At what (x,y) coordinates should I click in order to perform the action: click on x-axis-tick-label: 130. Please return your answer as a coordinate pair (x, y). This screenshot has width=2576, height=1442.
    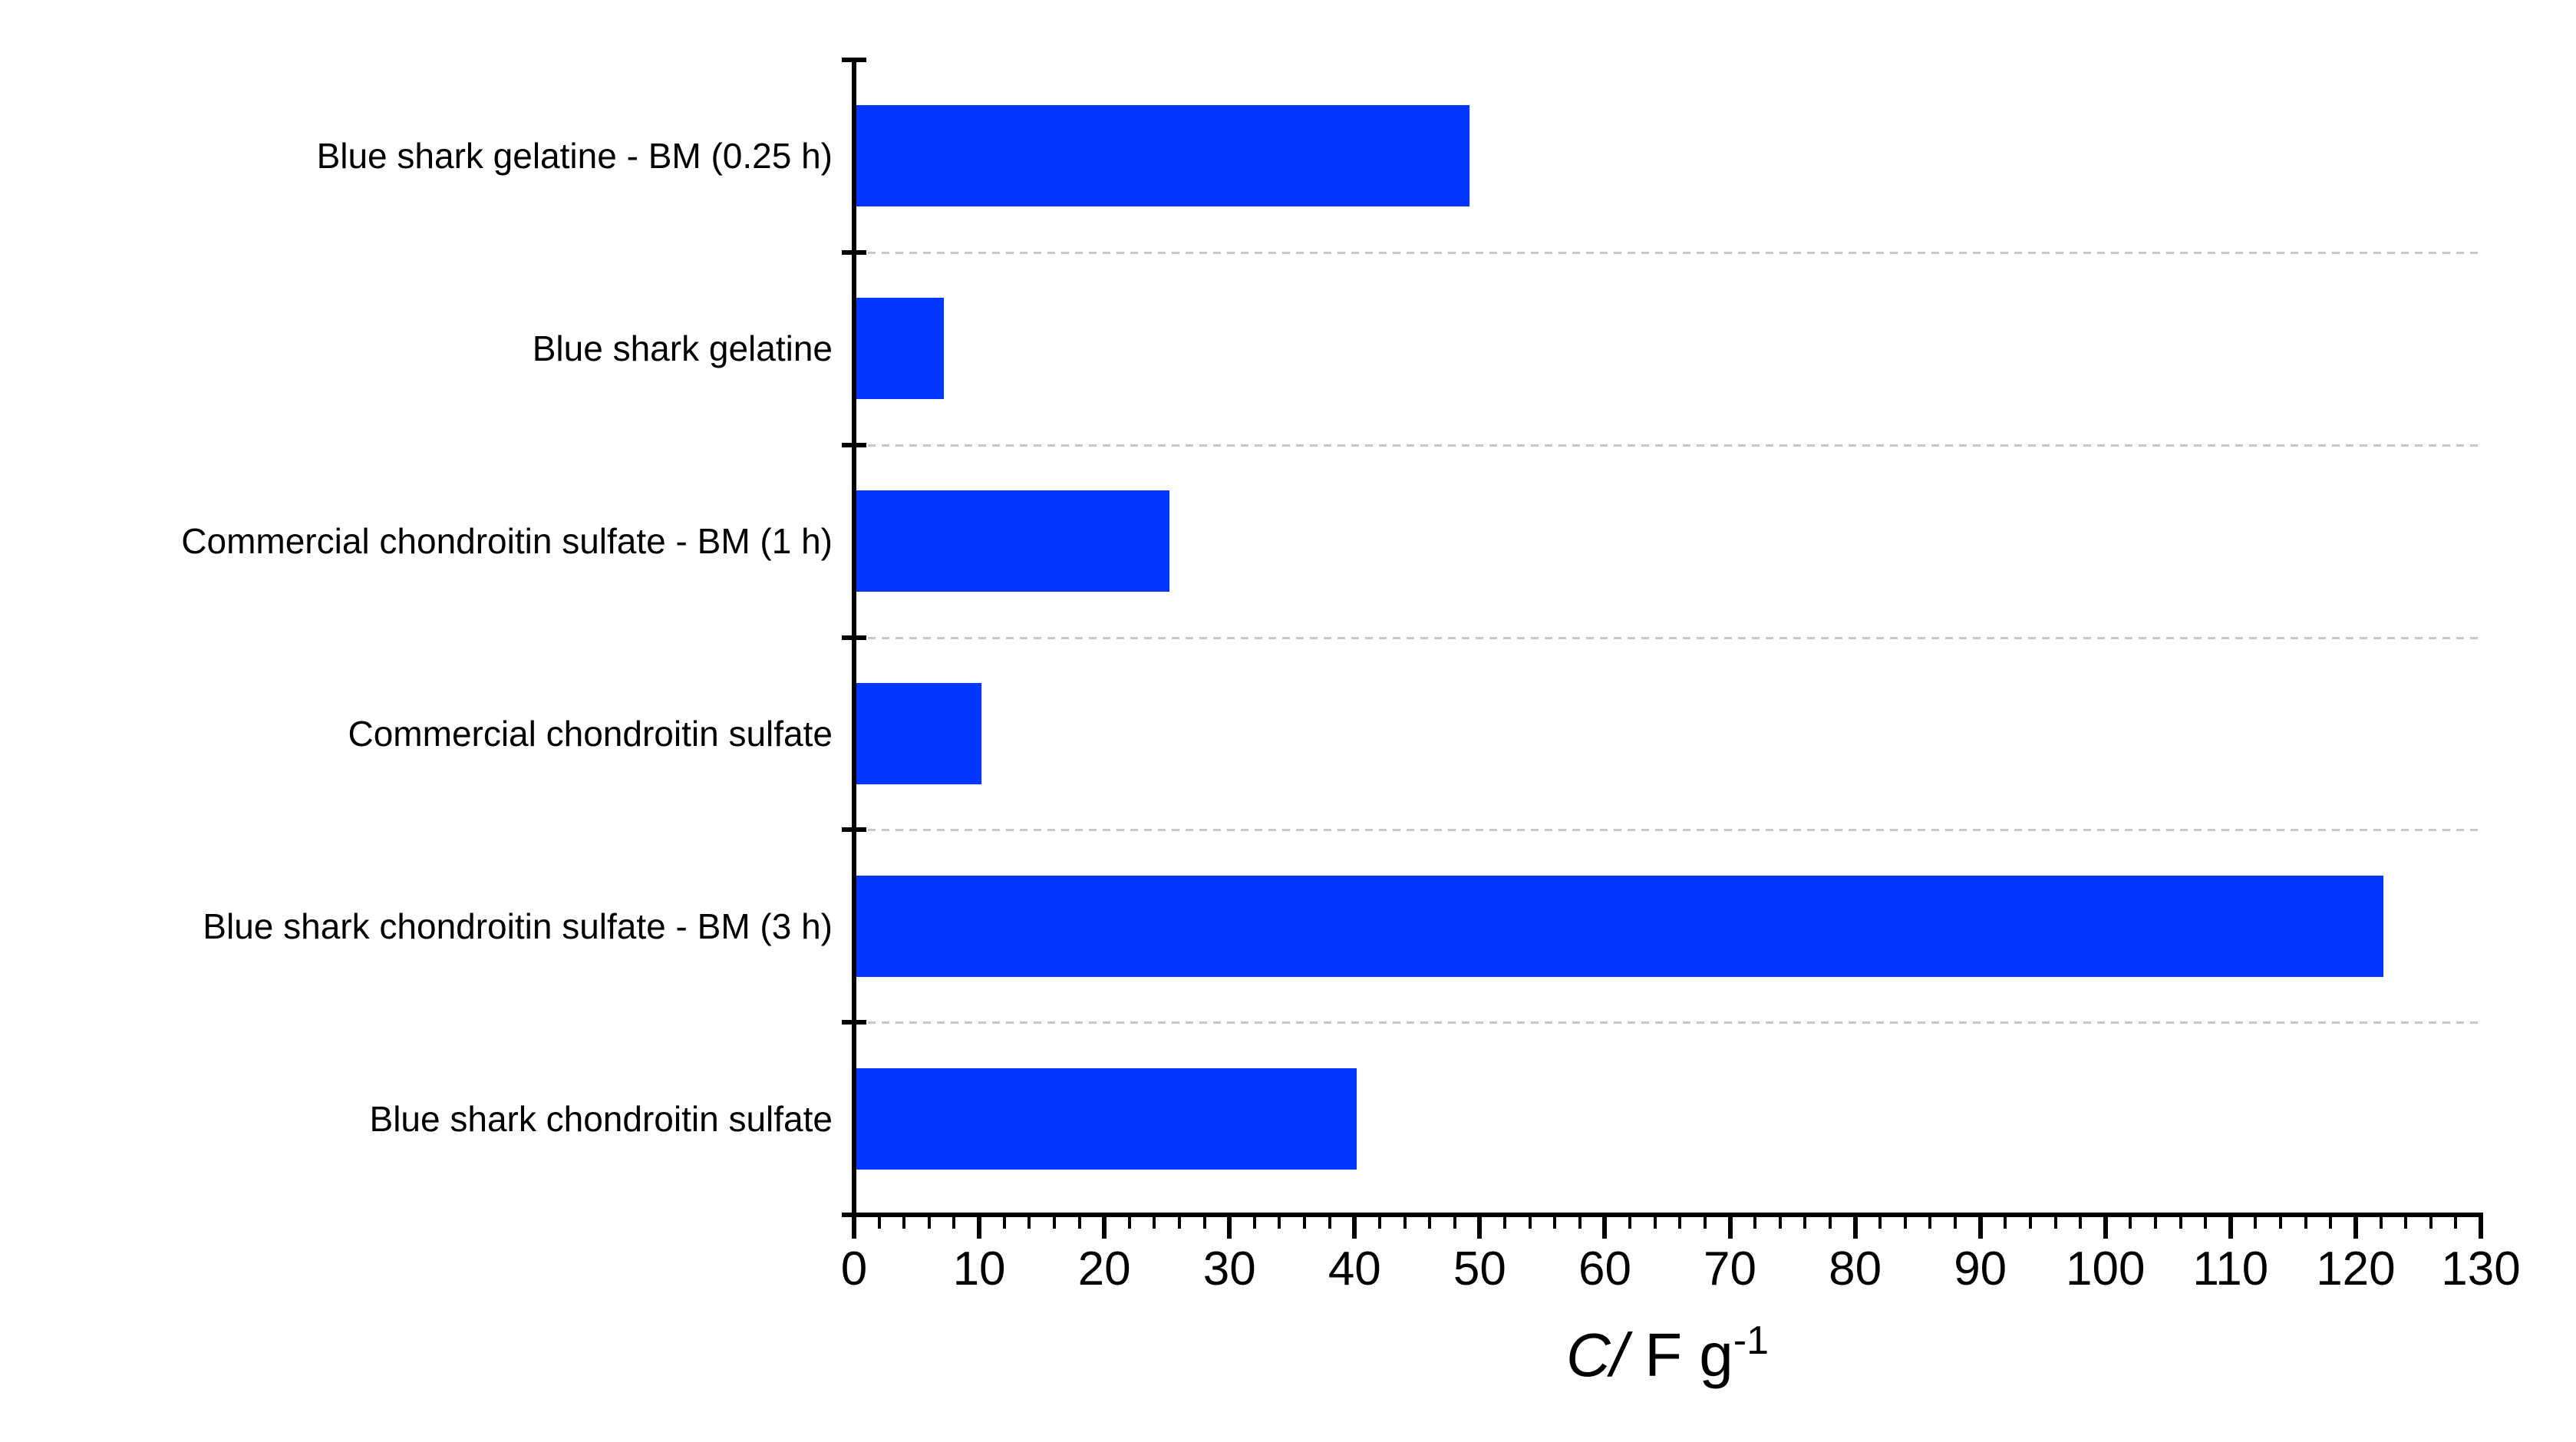
    Looking at the image, I should click on (2481, 1269).